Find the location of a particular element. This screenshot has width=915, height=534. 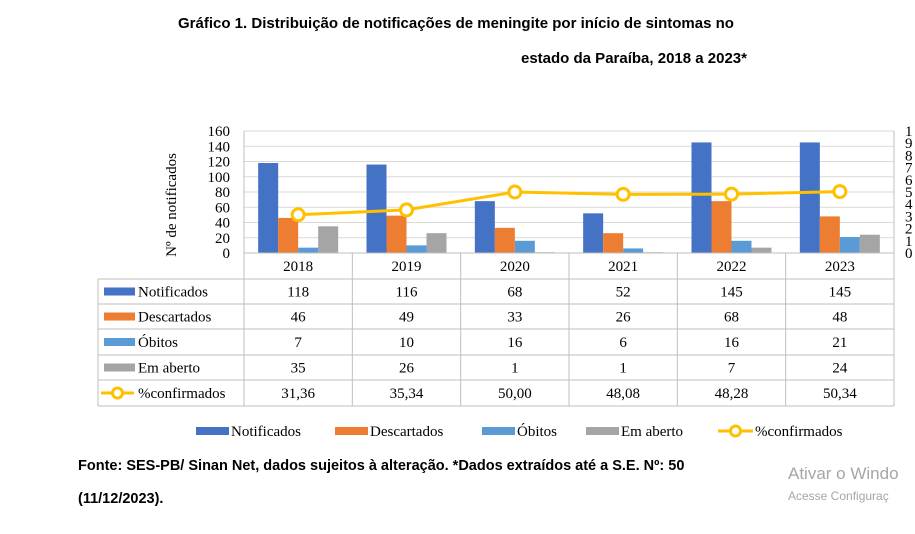

secondary-y-tick-label: 5 is located at coordinates (909, 193).